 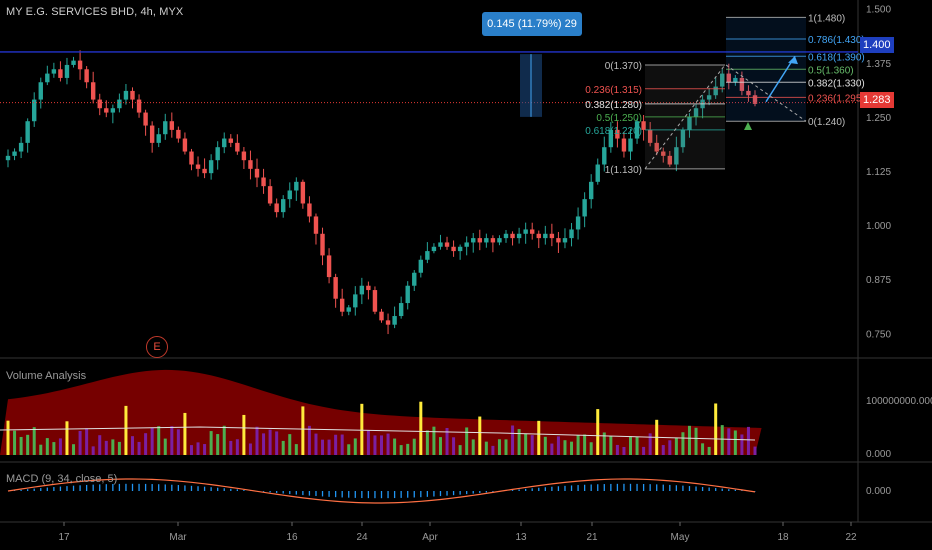 What do you see at coordinates (592, 537) in the screenshot?
I see `time-tick-label: 21` at bounding box center [592, 537].